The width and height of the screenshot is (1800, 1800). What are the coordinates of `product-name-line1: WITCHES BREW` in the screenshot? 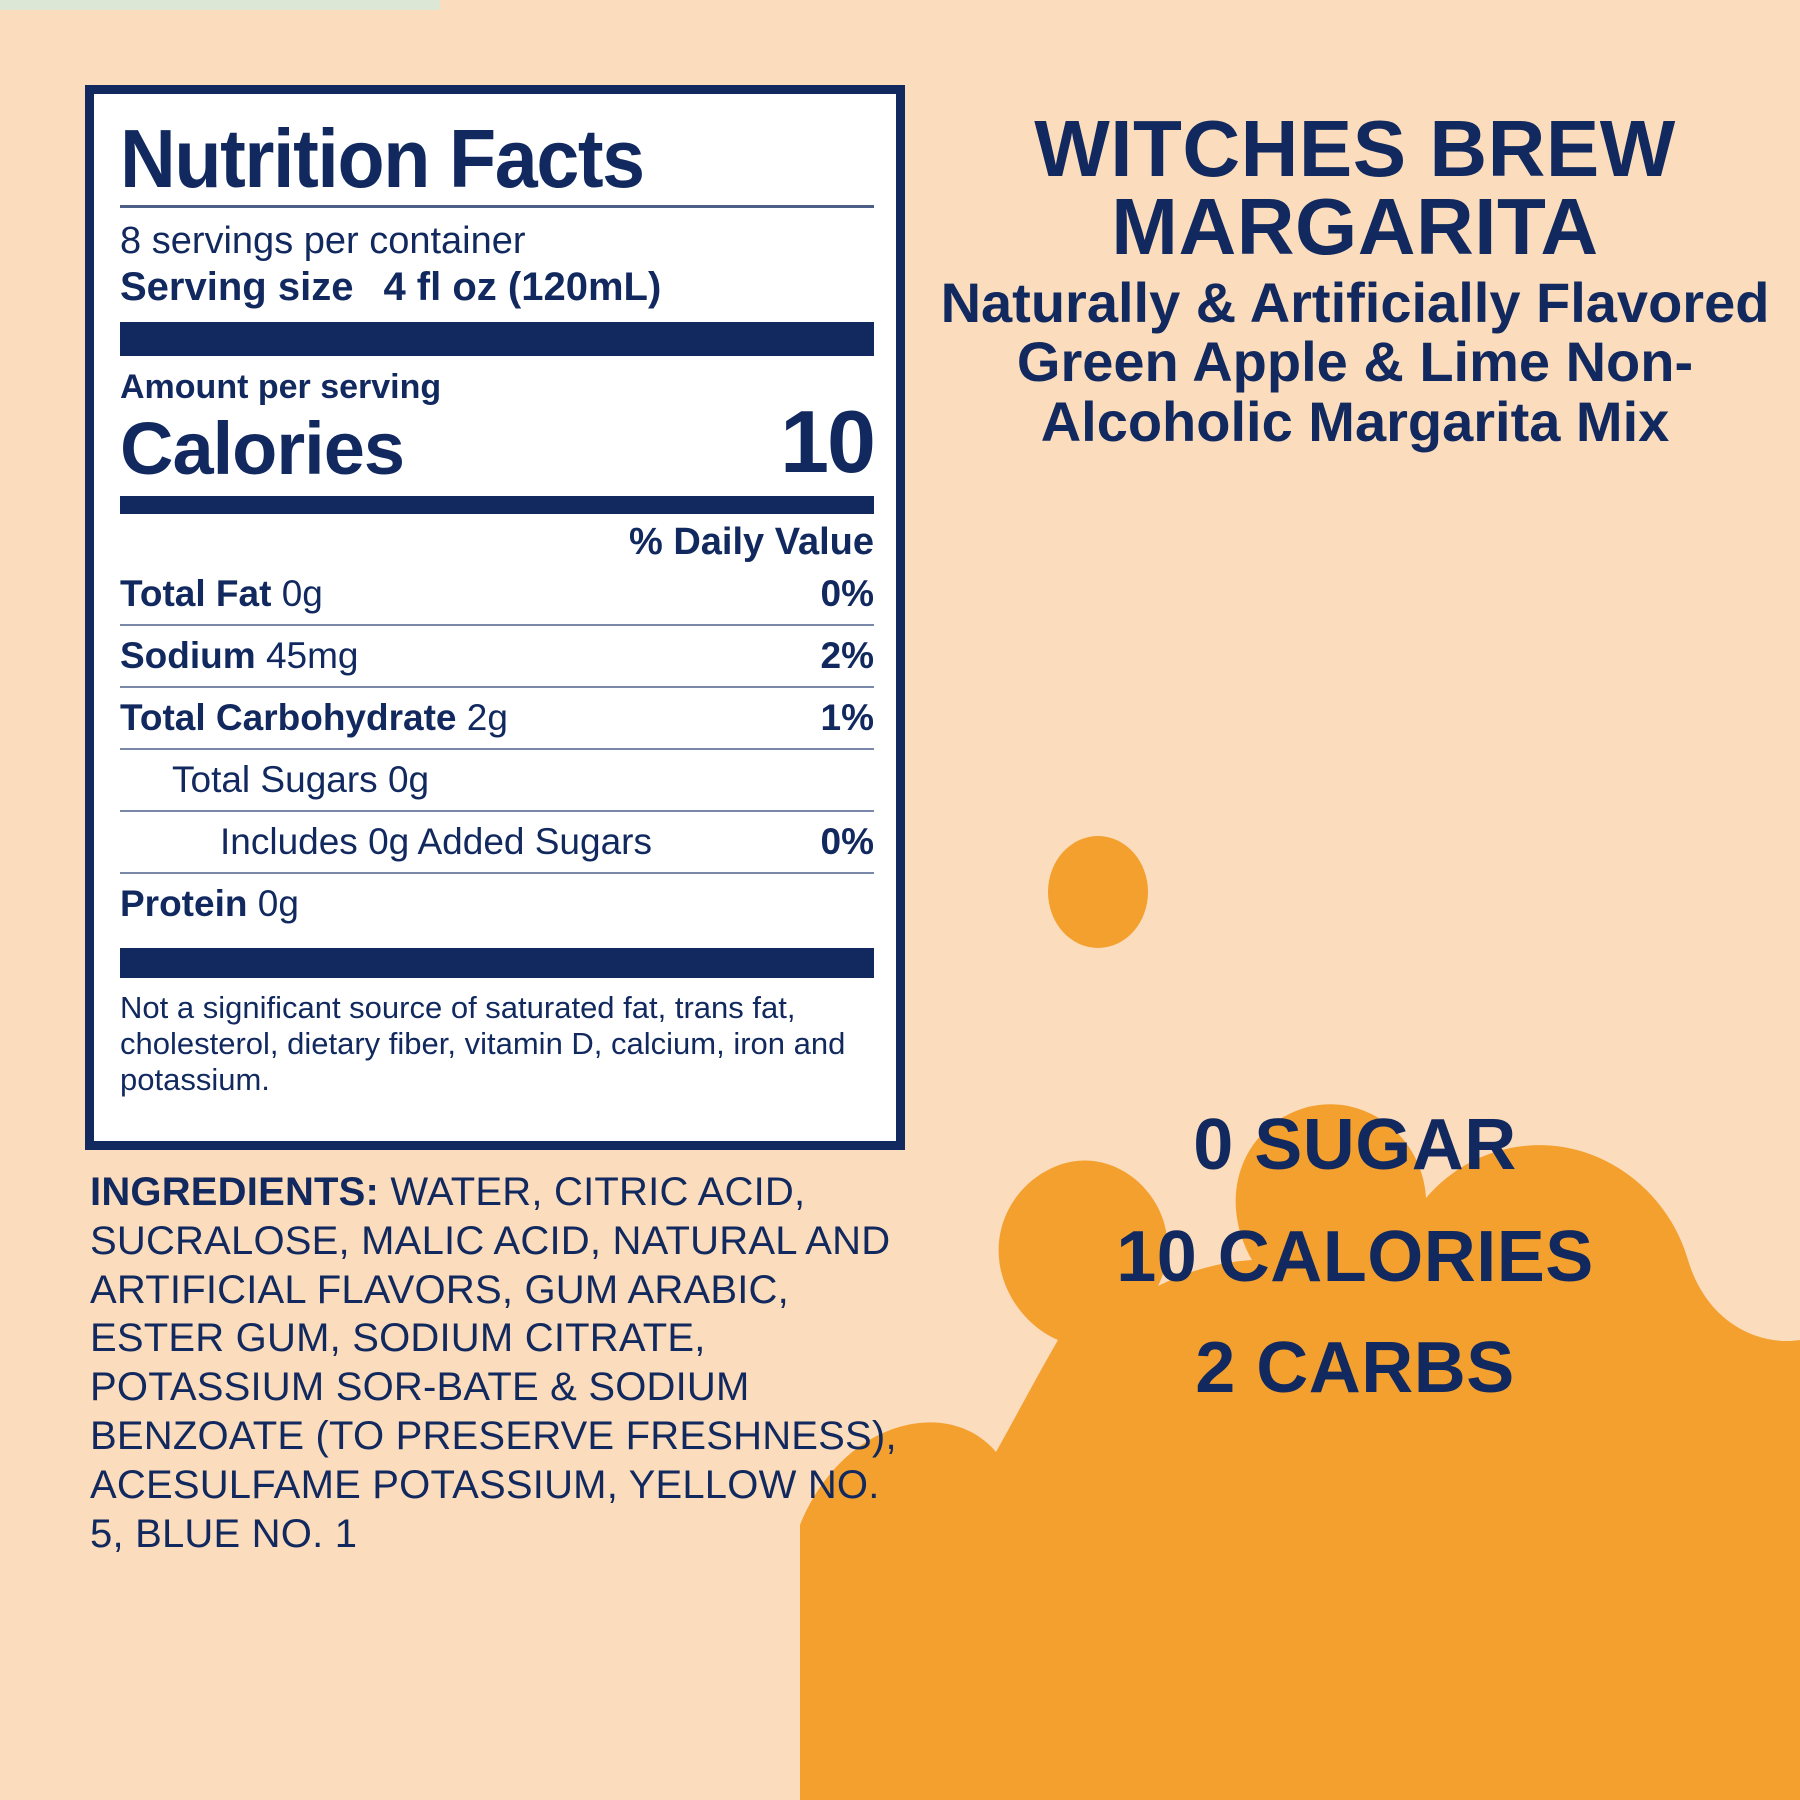 It's located at (1355, 148).